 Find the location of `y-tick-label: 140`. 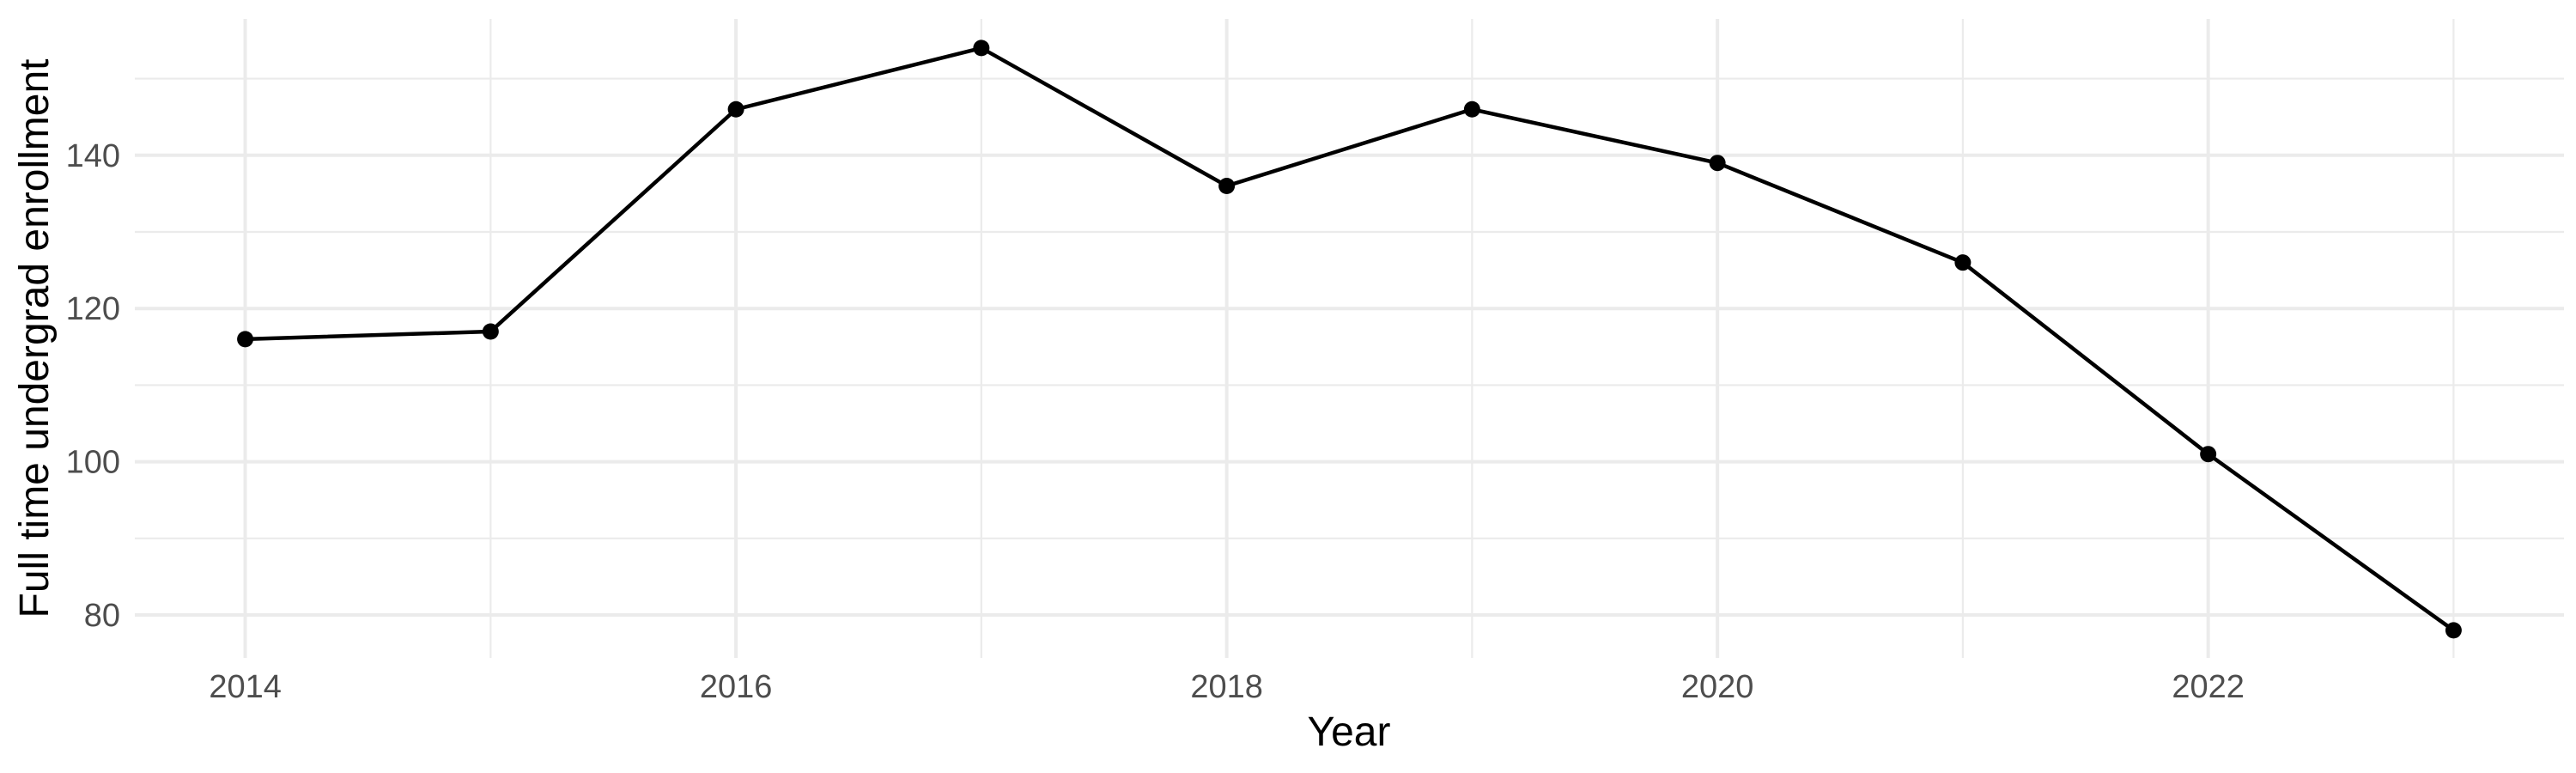

y-tick-label: 140 is located at coordinates (93, 156).